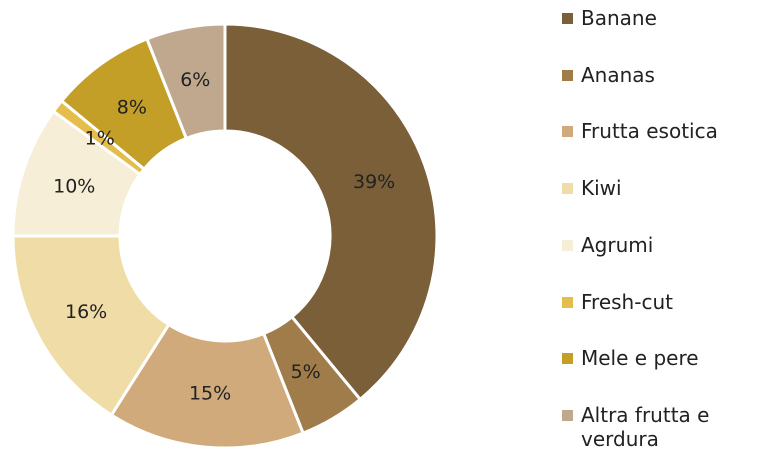  I want to click on data-label: 6%, so click(195, 80).